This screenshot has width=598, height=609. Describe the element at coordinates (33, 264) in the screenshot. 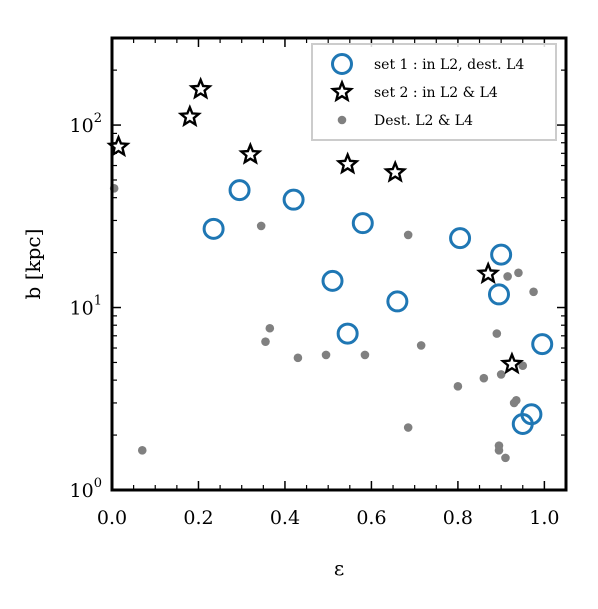

I see `y-axis-label: b [kpc]` at that location.